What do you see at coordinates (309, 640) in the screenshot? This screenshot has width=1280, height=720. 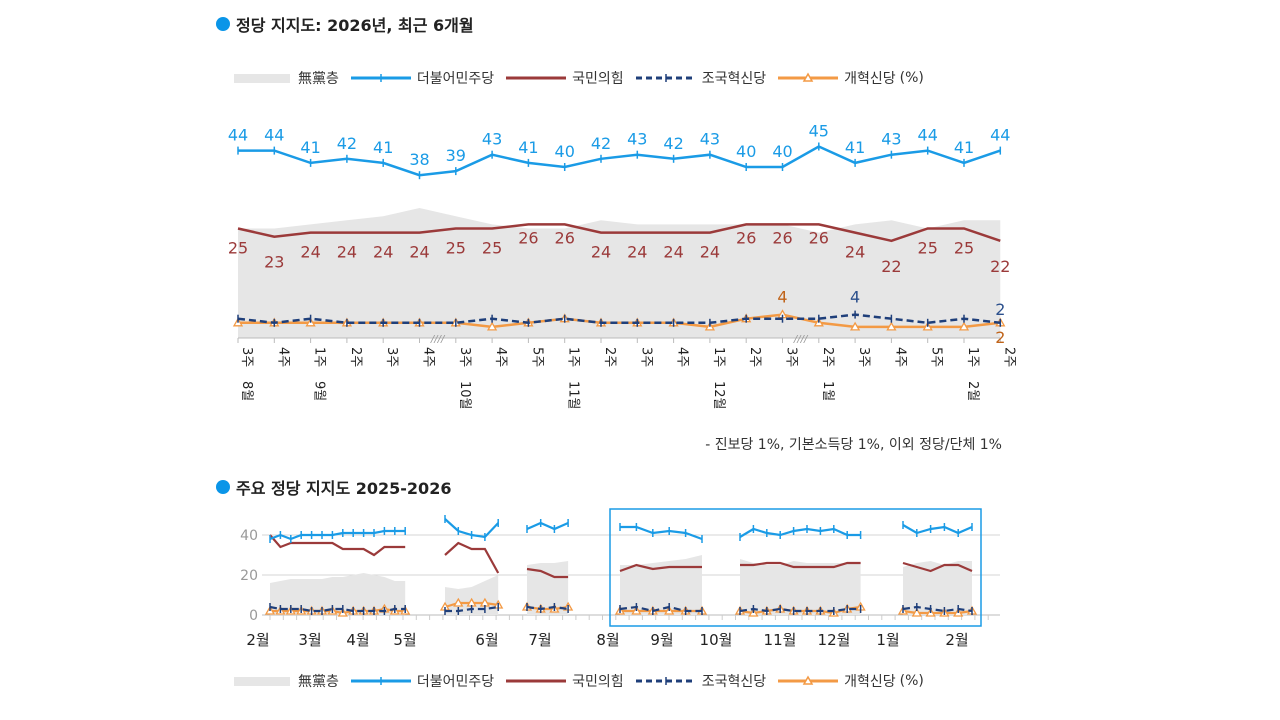 I see `x-month-label: 3월` at bounding box center [309, 640].